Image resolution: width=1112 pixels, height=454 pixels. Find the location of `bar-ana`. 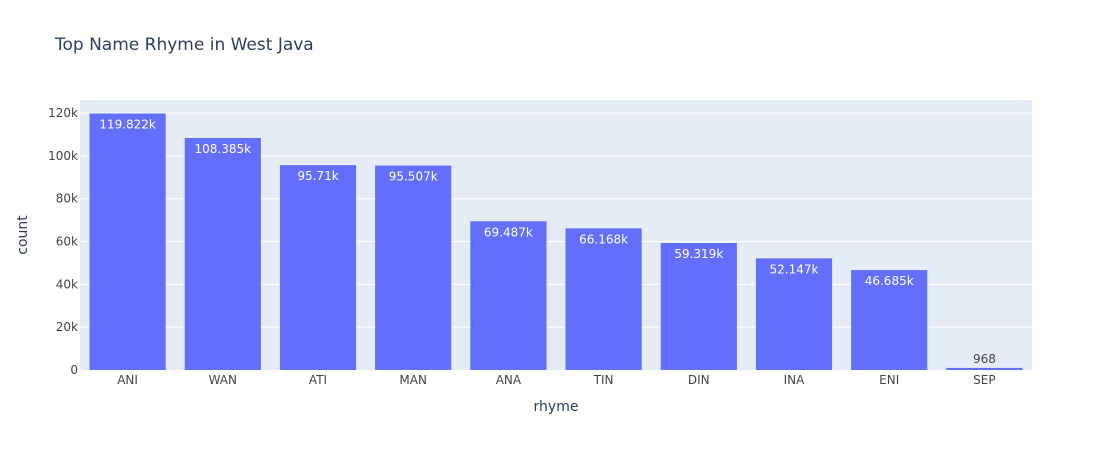

bar-ana is located at coordinates (508, 295).